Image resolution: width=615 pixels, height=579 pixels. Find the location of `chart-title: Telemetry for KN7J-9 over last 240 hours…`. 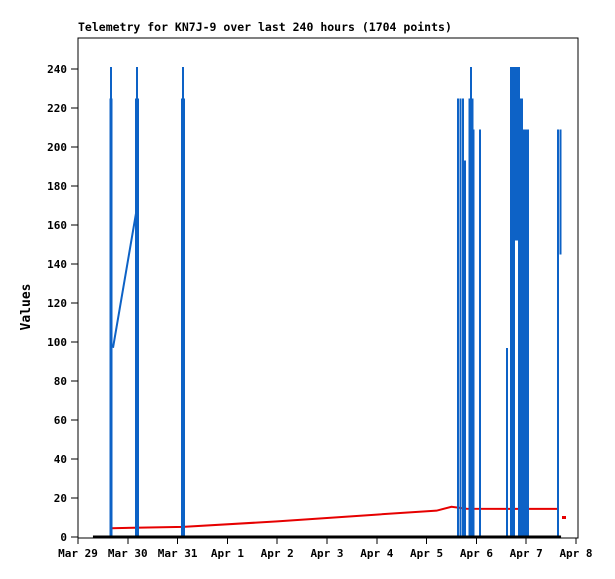

chart-title: Telemetry for KN7J-9 over last 240 hours… is located at coordinates (265, 27).